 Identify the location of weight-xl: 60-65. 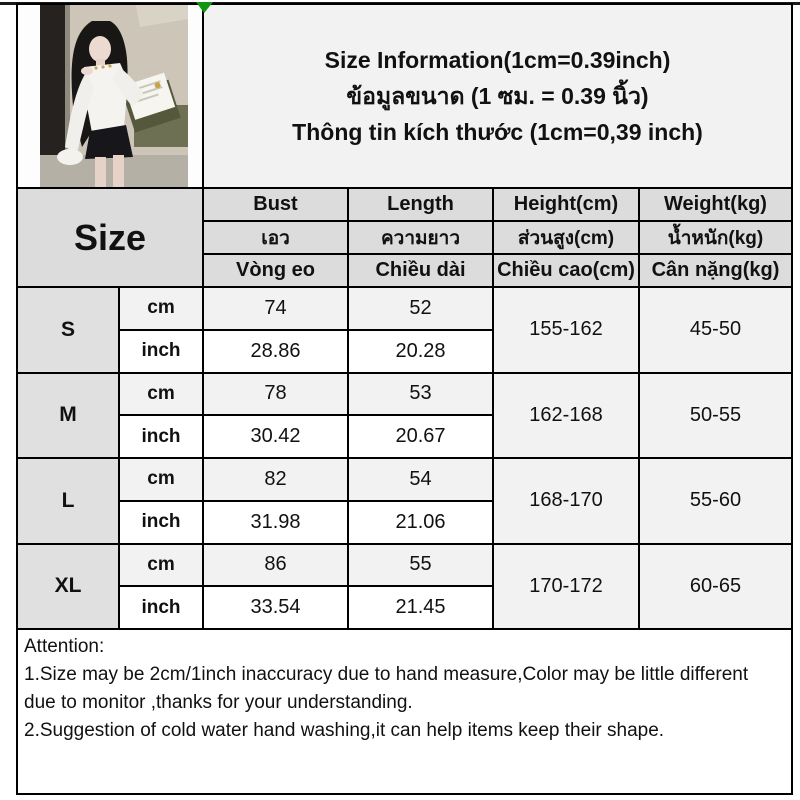
(715, 586).